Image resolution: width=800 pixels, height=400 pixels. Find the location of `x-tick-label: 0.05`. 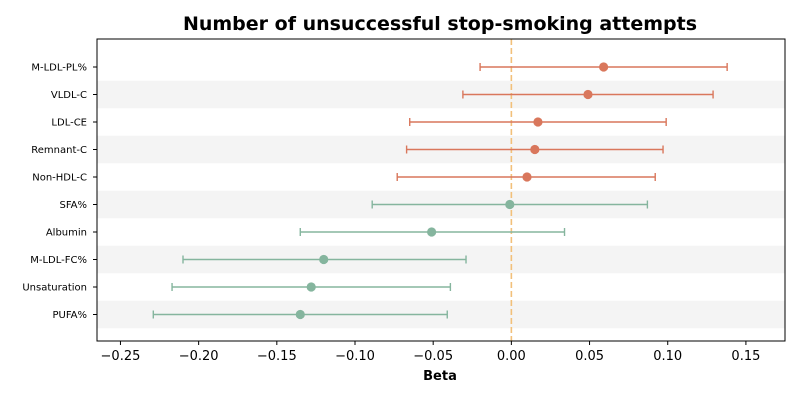

x-tick-label: 0.05 is located at coordinates (589, 356).